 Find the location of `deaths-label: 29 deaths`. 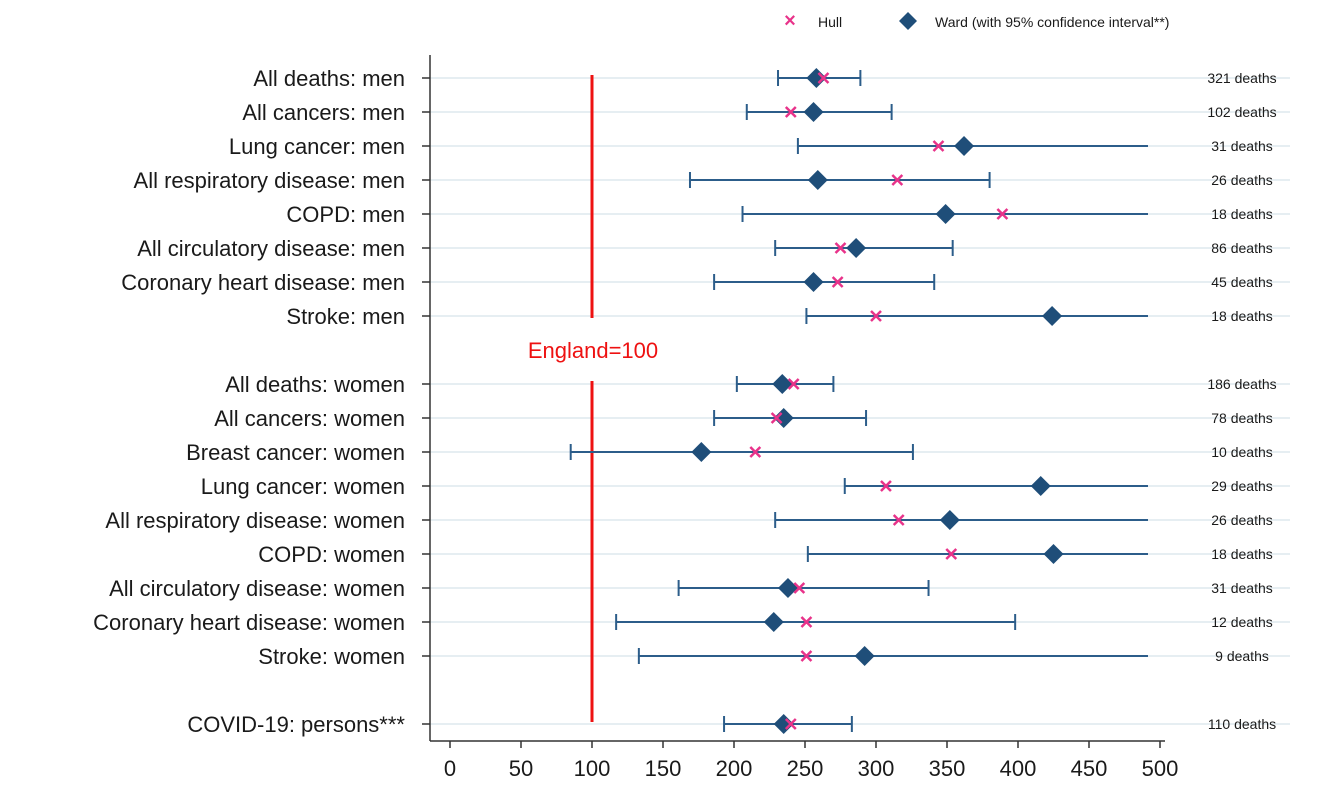

deaths-label: 29 deaths is located at coordinates (1242, 486).